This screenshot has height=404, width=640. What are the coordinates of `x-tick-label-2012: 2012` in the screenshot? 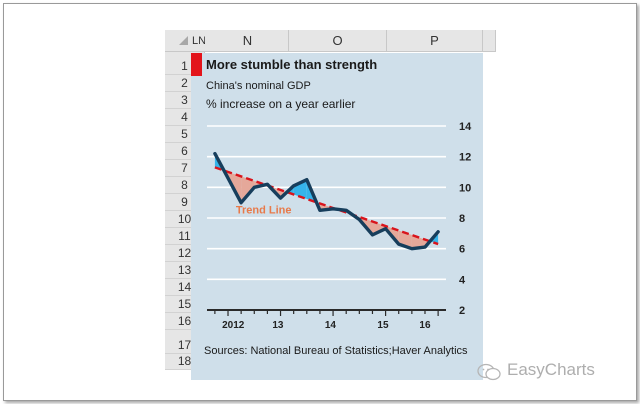 It's located at (233, 325).